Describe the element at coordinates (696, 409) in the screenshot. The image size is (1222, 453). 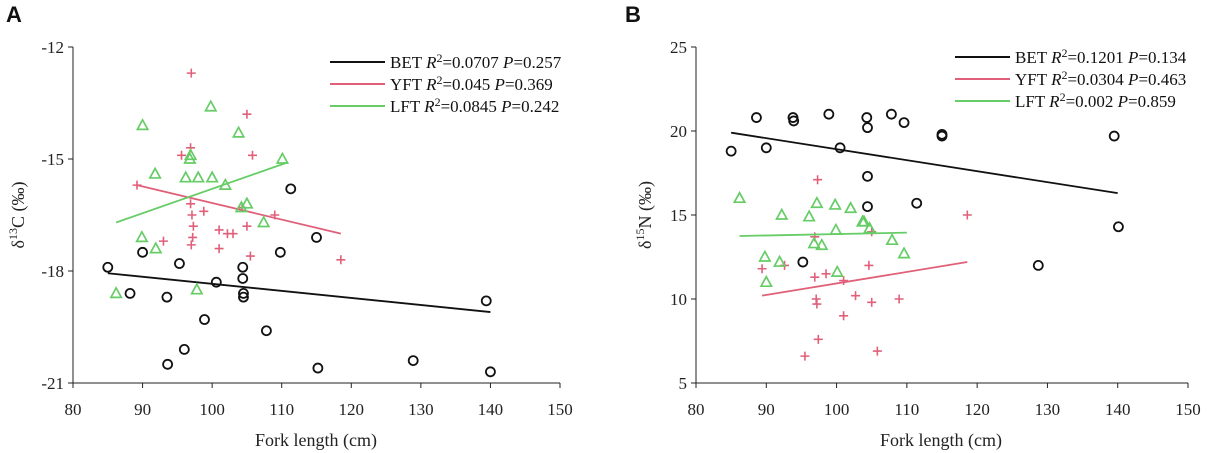
I see `panel-b-x-tick-label: 80` at that location.